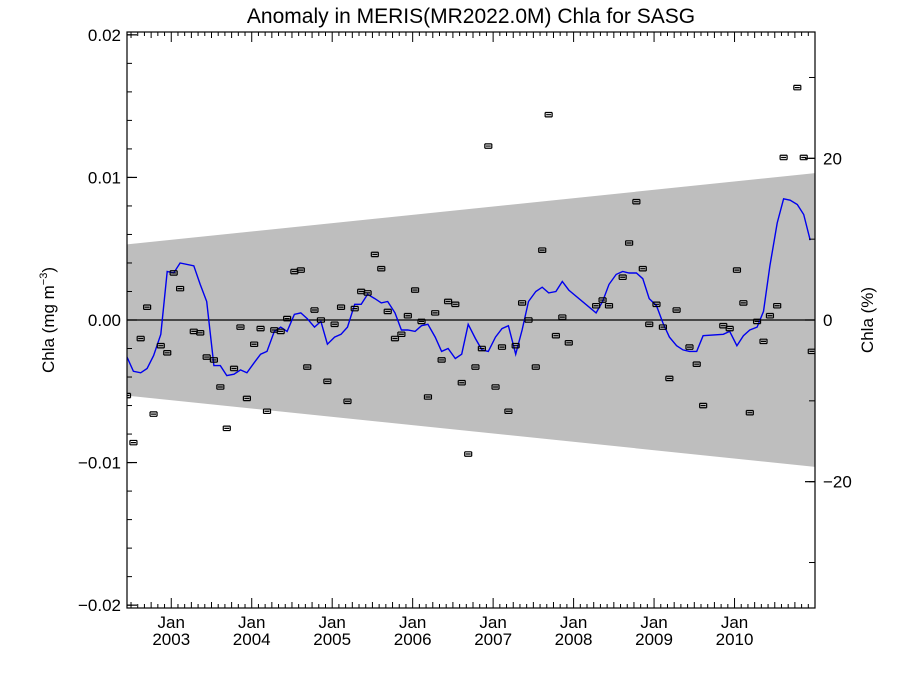  What do you see at coordinates (827, 320) in the screenshot?
I see `y-right-tick-label: 0` at bounding box center [827, 320].